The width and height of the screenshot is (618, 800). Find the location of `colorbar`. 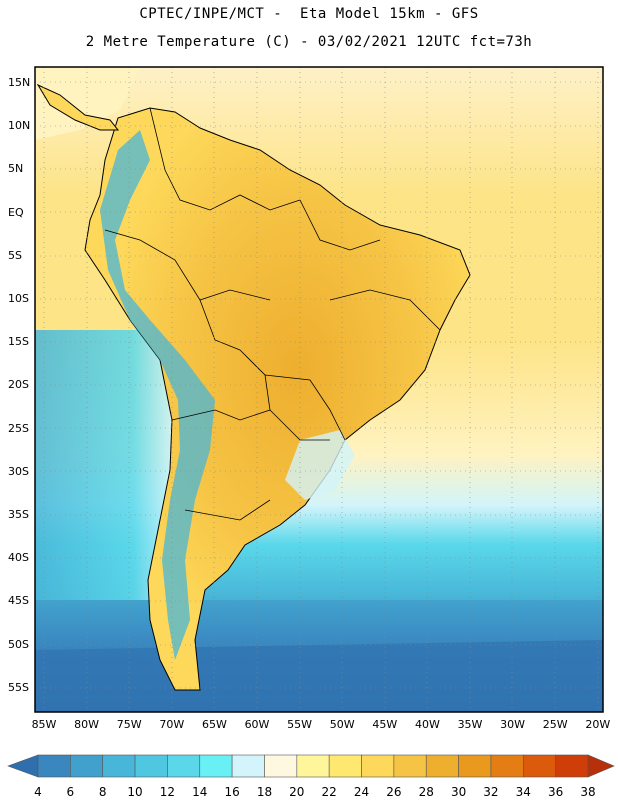

colorbar is located at coordinates (311, 766).